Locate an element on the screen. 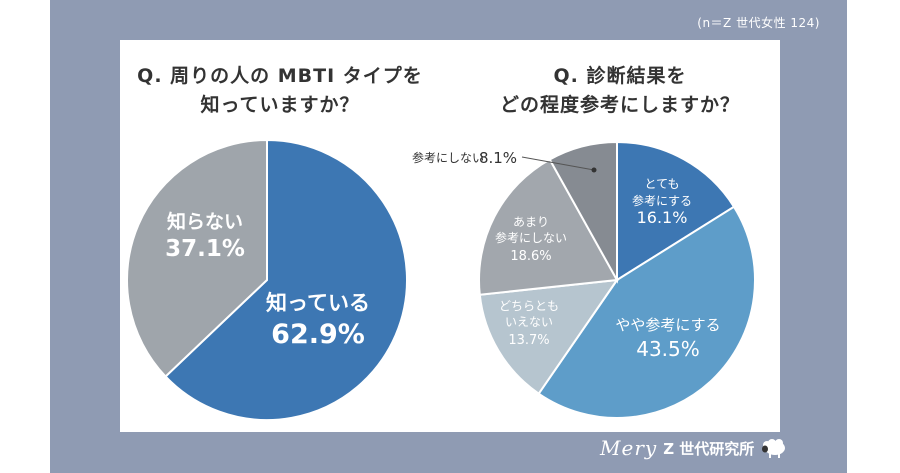 This screenshot has width=900, height=473. chart2-slice-1-label-1: とても is located at coordinates (661, 184).